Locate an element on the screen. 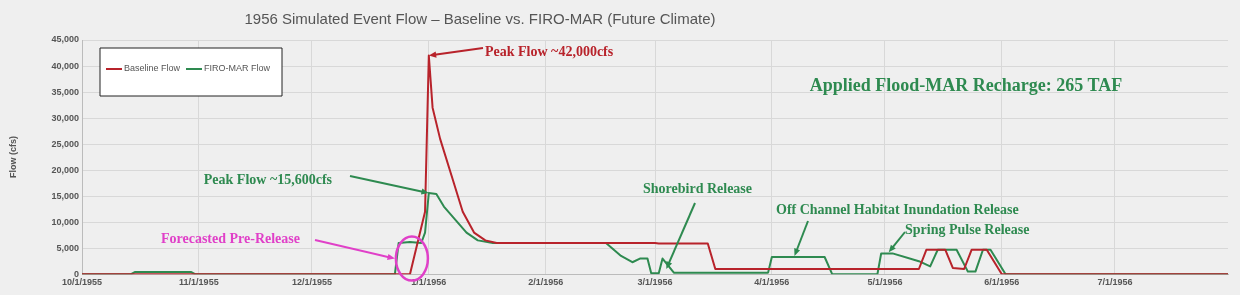 The height and width of the screenshot is (295, 1240). y-tick-label: 25,000 is located at coordinates (65, 143).